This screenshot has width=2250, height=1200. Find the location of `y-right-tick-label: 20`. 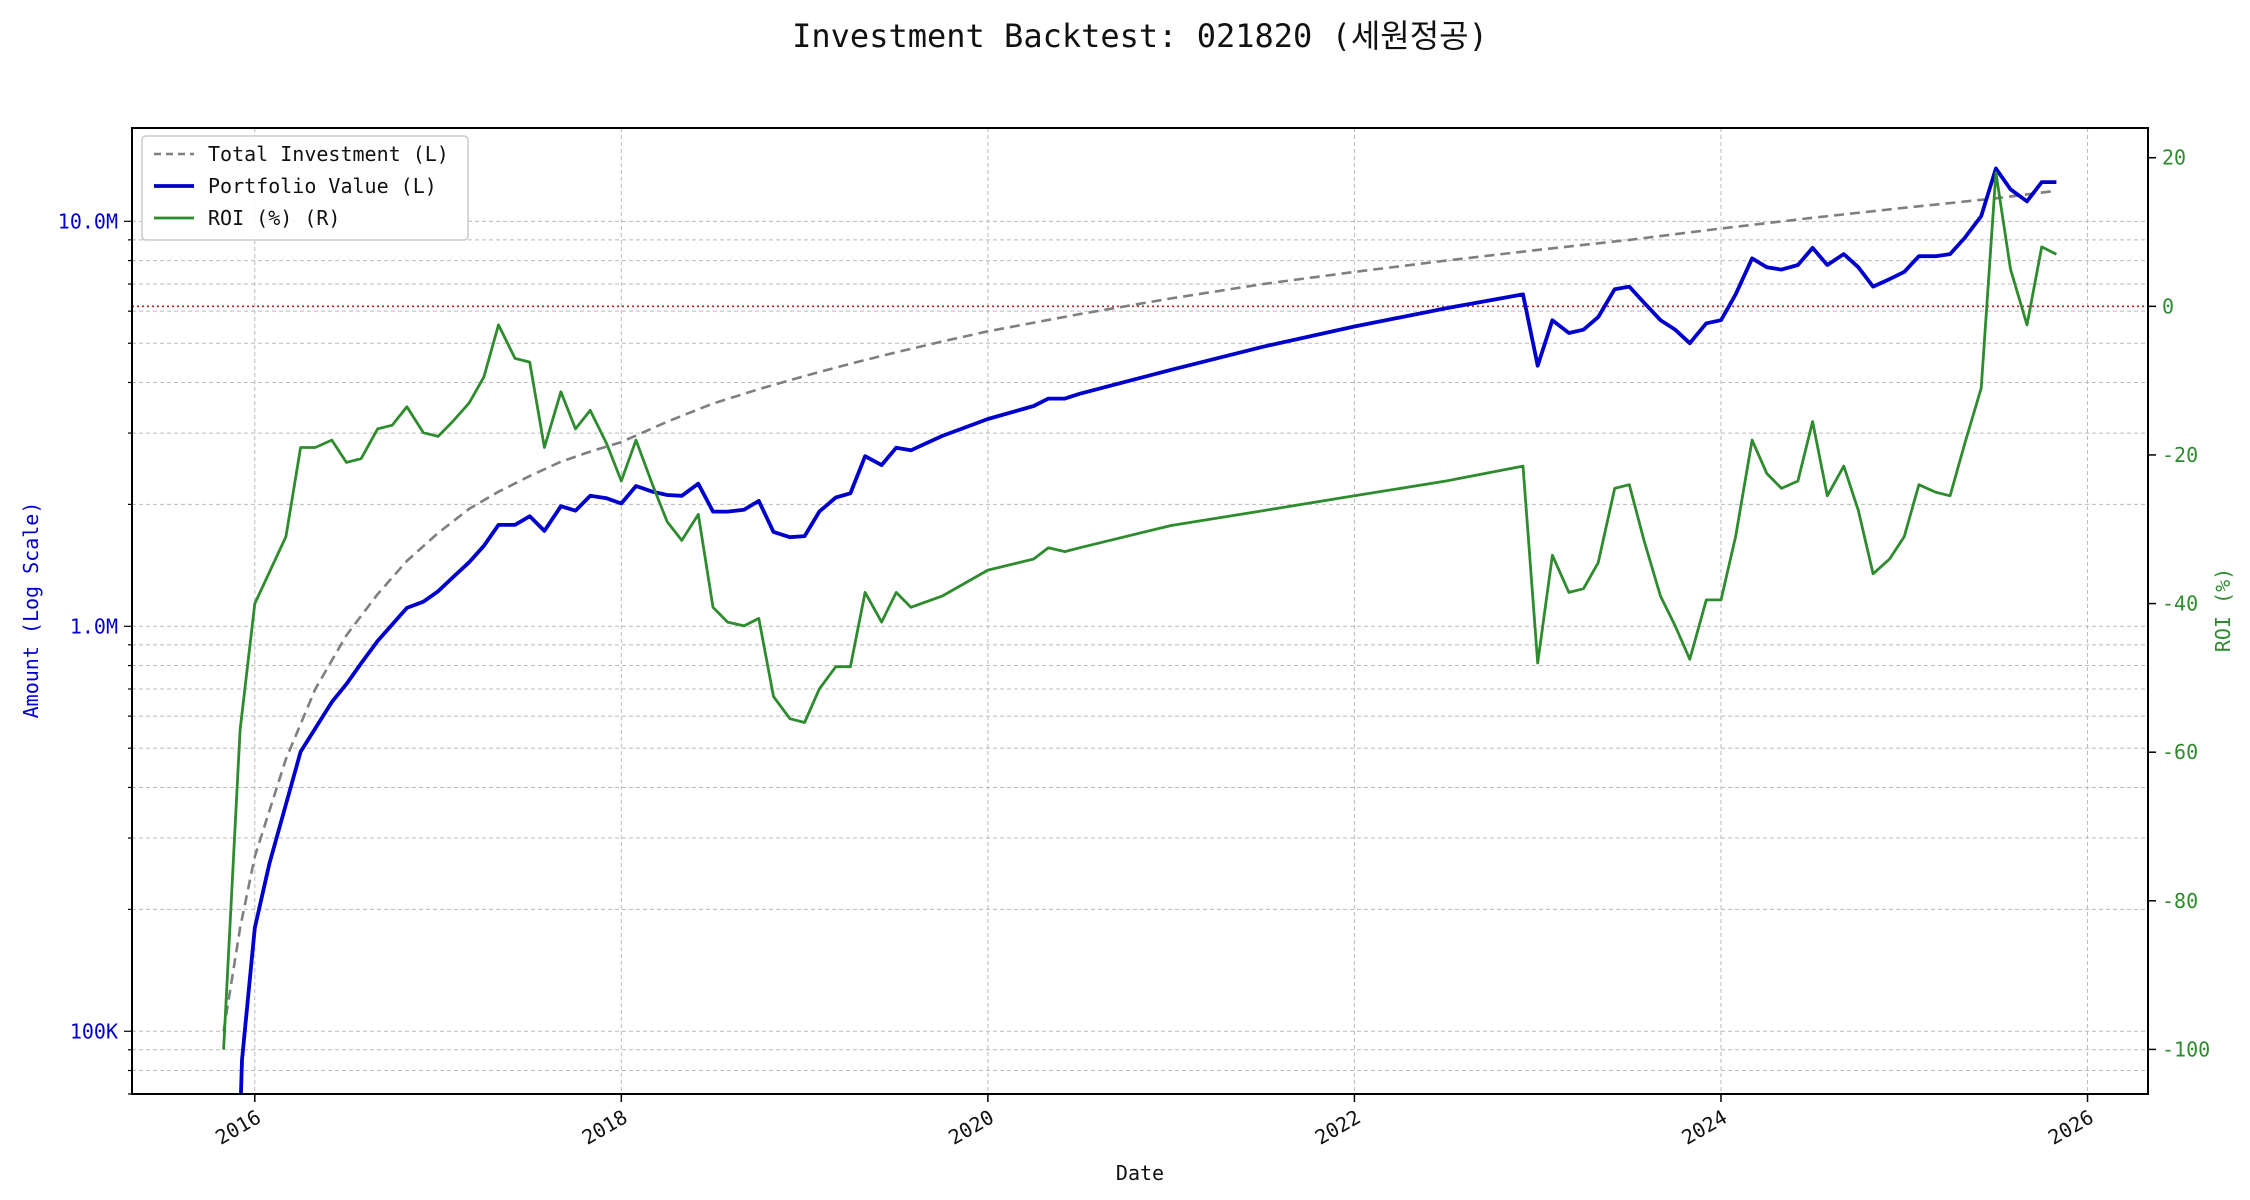

y-right-tick-label: 20 is located at coordinates (2174, 158).